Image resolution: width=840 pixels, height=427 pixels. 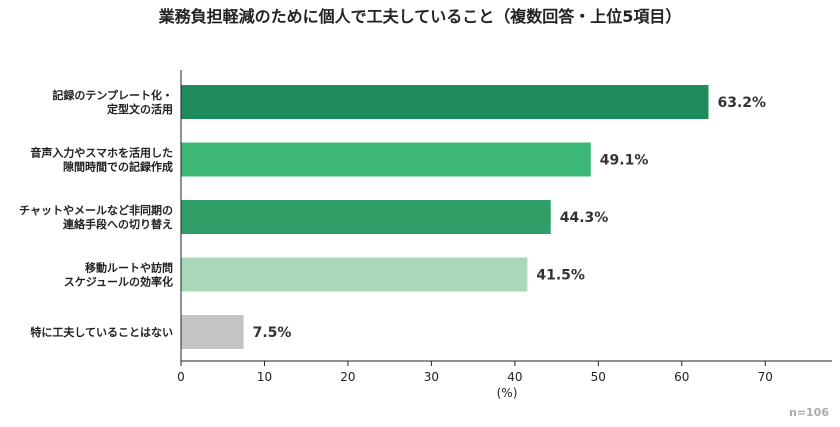 I want to click on x-tick-label: 30, so click(x=431, y=377).